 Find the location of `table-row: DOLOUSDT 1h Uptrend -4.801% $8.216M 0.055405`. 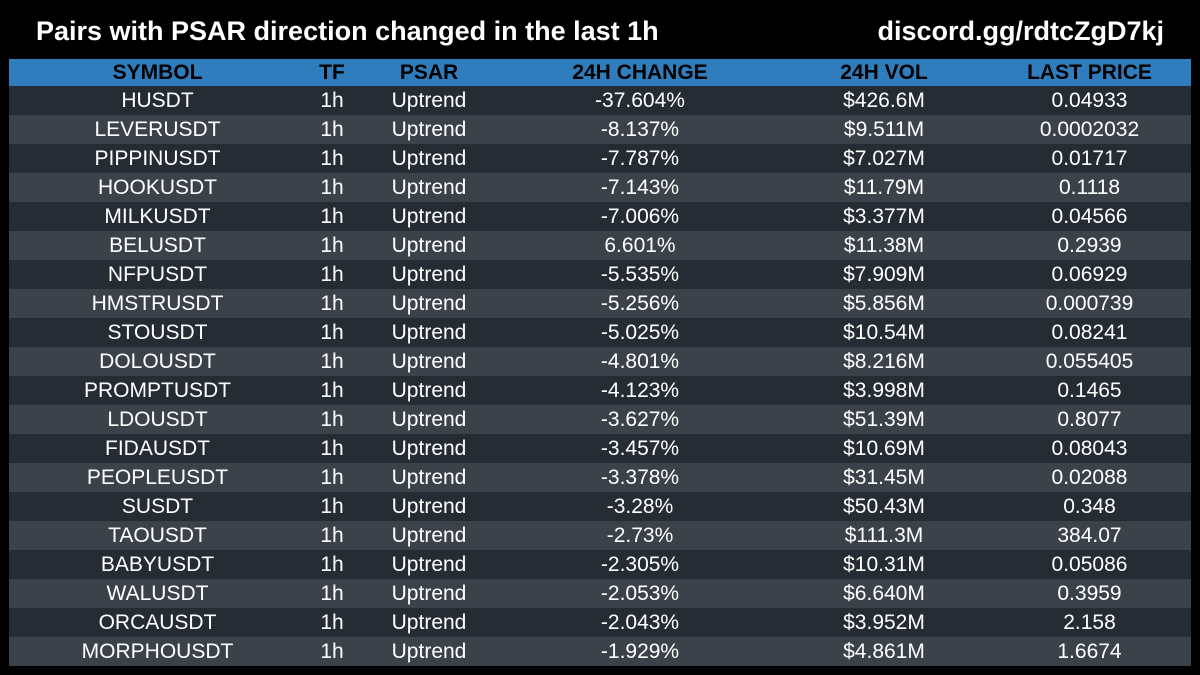

table-row: DOLOUSDT 1h Uptrend -4.801% $8.216M 0.055405 is located at coordinates (600, 361).